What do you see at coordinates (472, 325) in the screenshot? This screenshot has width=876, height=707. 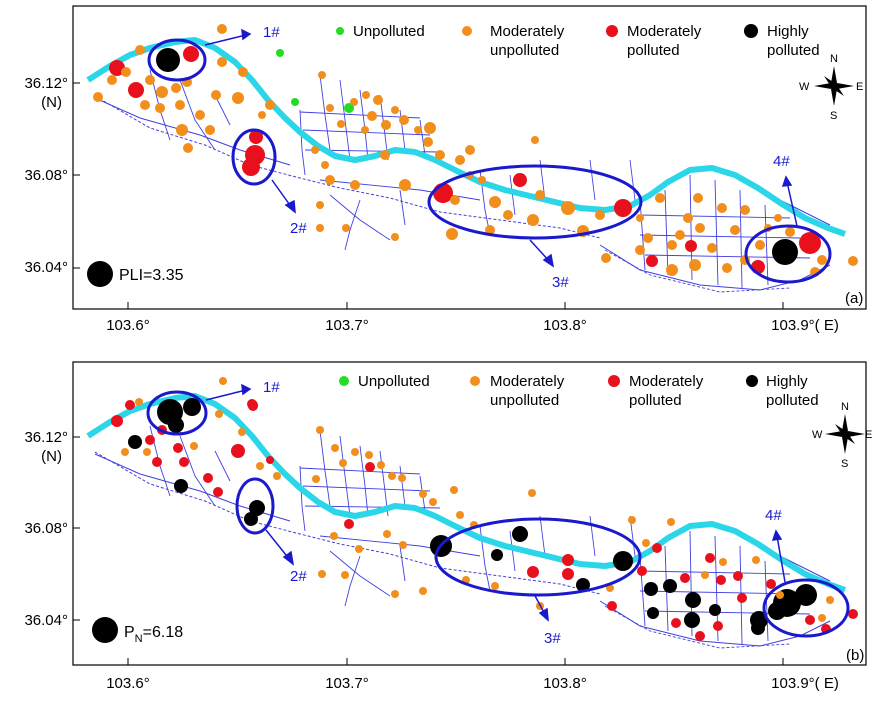 I see `x-axis-labels-a: 103.6° 103.7° 103.8° 103.9°( E)` at bounding box center [472, 325].